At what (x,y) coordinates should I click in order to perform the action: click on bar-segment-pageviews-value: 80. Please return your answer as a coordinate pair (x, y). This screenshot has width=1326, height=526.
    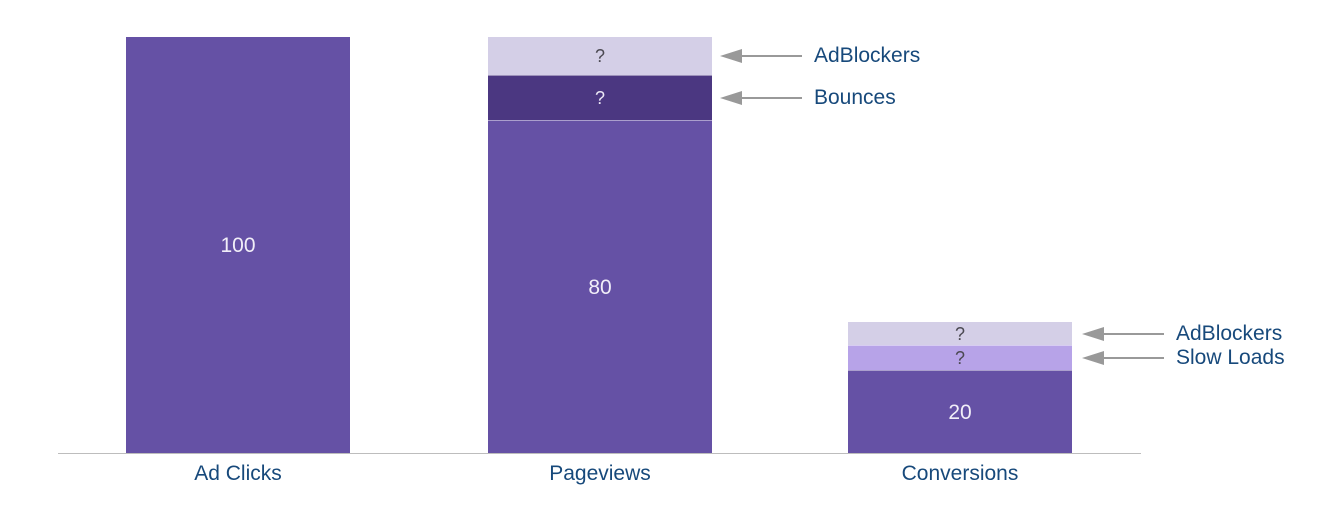
    Looking at the image, I should click on (600, 286).